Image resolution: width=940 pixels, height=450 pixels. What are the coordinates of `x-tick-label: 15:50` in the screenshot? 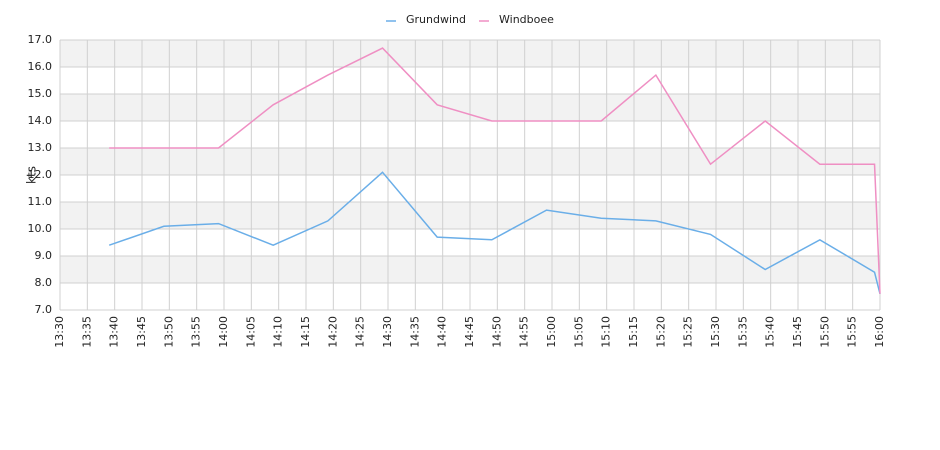 It's located at (824, 332).